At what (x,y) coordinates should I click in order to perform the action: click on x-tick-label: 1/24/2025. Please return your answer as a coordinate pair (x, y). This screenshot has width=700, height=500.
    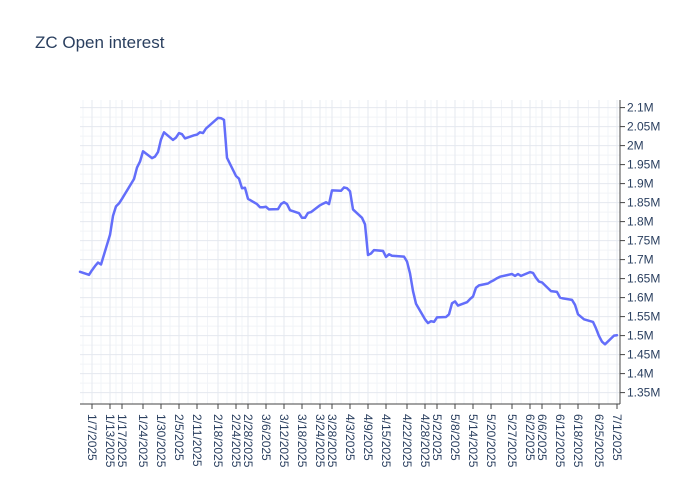
    Looking at the image, I should click on (143, 441).